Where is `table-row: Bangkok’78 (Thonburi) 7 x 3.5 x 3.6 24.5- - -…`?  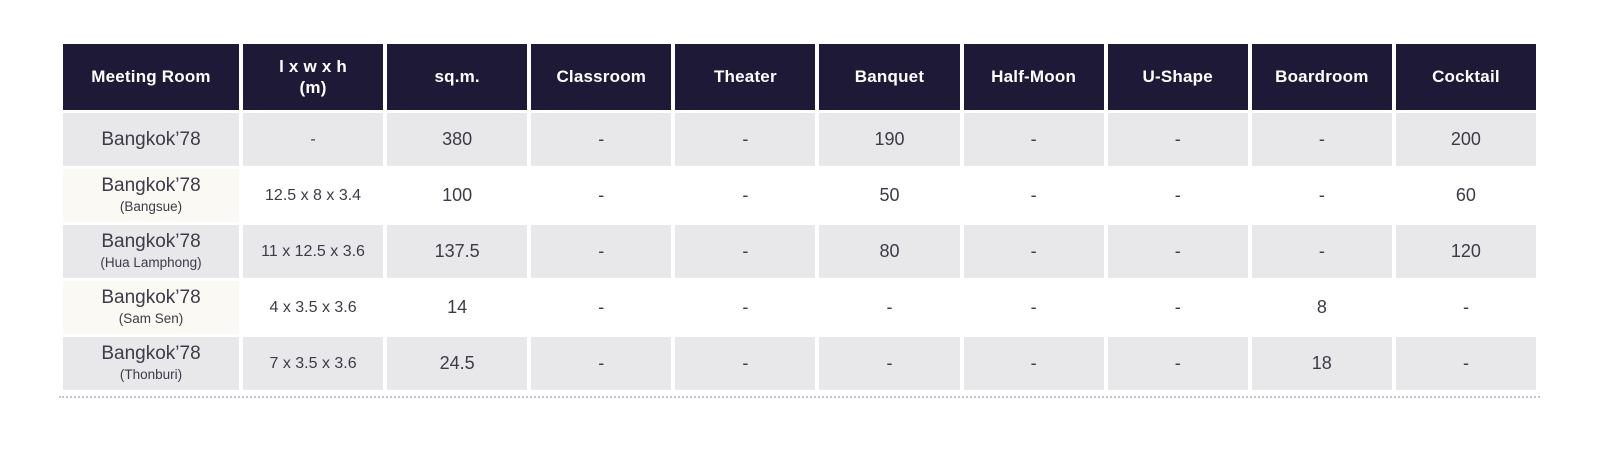 table-row: Bangkok’78 (Thonburi) 7 x 3.5 x 3.6 24.5- - -… is located at coordinates (799, 363).